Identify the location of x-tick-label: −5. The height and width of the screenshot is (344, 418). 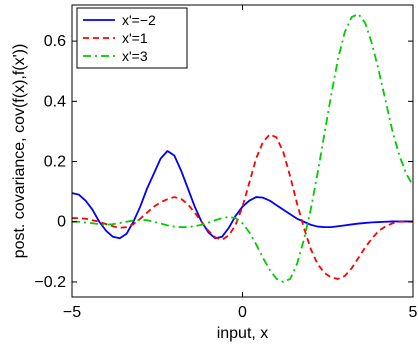
(72, 312).